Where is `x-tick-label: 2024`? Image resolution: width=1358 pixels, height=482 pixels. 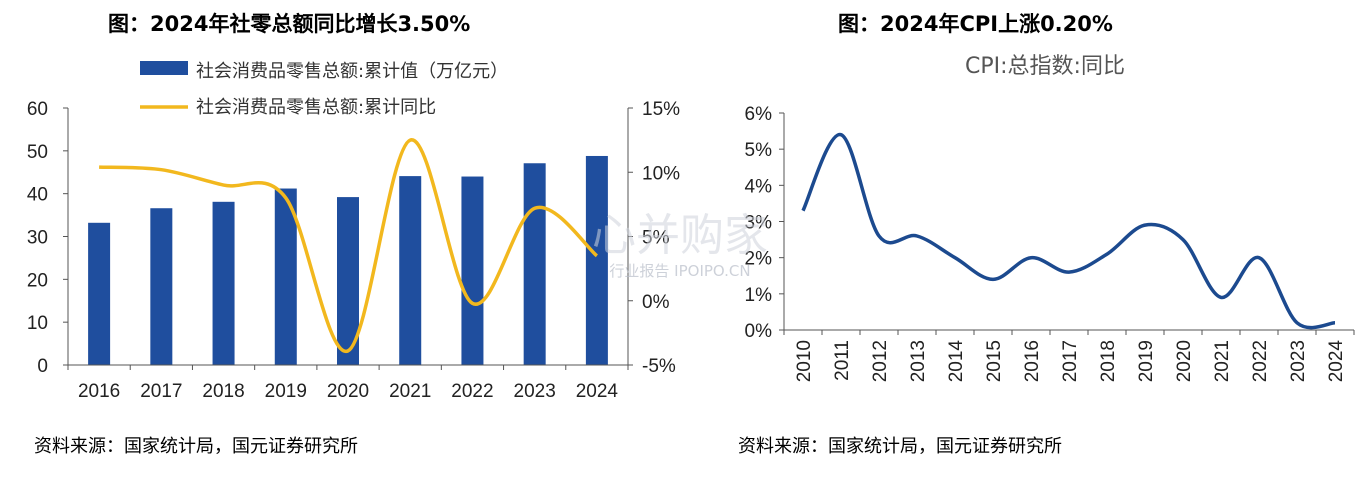
x-tick-label: 2024 is located at coordinates (597, 391).